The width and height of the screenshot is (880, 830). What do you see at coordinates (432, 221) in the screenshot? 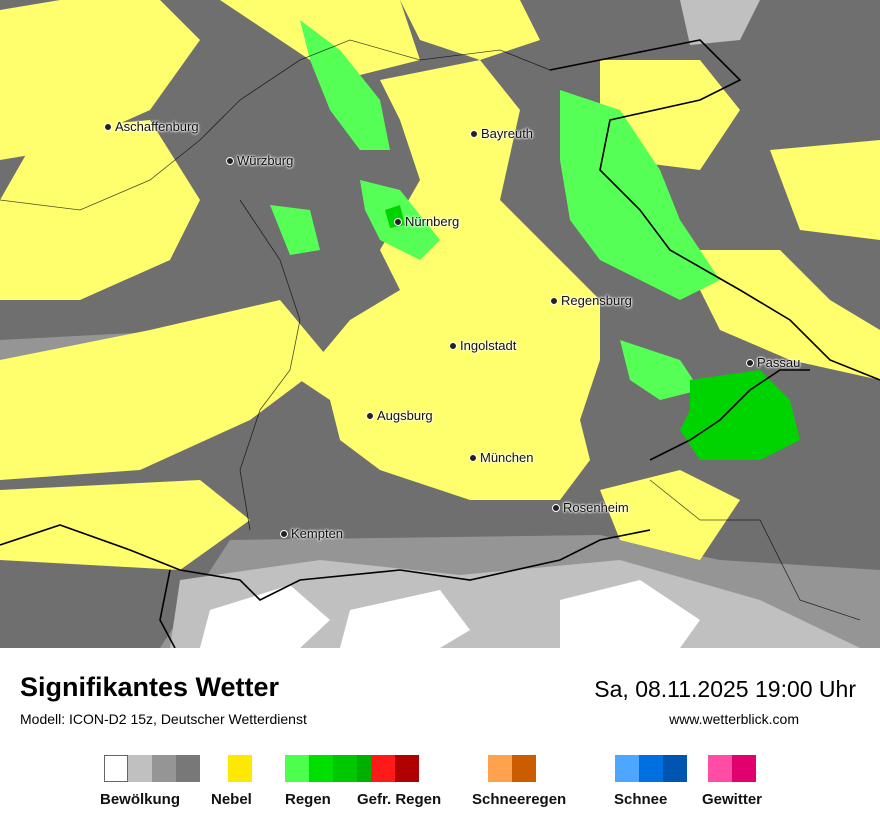
I see `city-label: Nürnberg` at bounding box center [432, 221].